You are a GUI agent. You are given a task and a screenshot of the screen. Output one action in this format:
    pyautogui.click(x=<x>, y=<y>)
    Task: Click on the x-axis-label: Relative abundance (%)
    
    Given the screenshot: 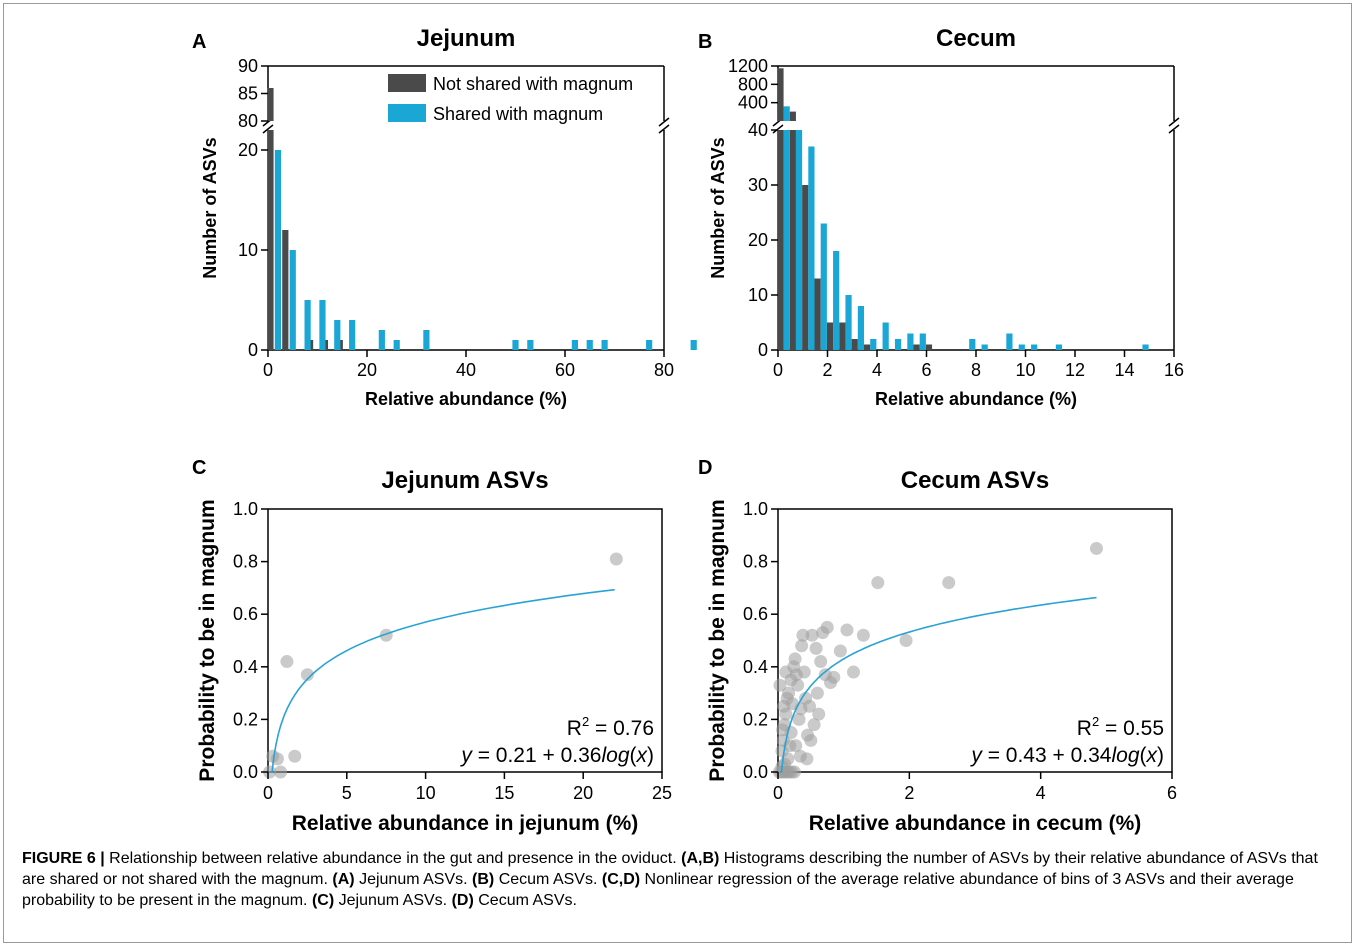 What is the action you would take?
    pyautogui.click(x=466, y=399)
    